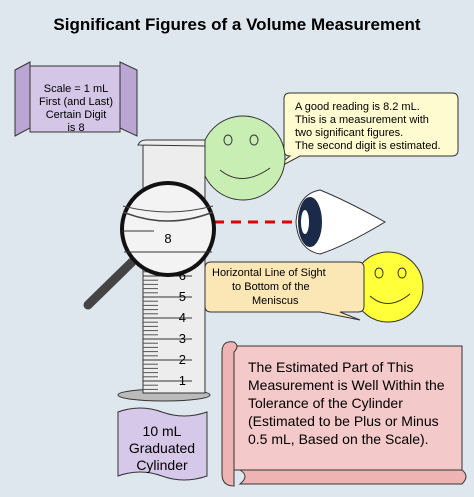 Image resolution: width=474 pixels, height=497 pixels. What do you see at coordinates (349, 133) in the screenshot?
I see `bubble-line: two significant figures.` at bounding box center [349, 133].